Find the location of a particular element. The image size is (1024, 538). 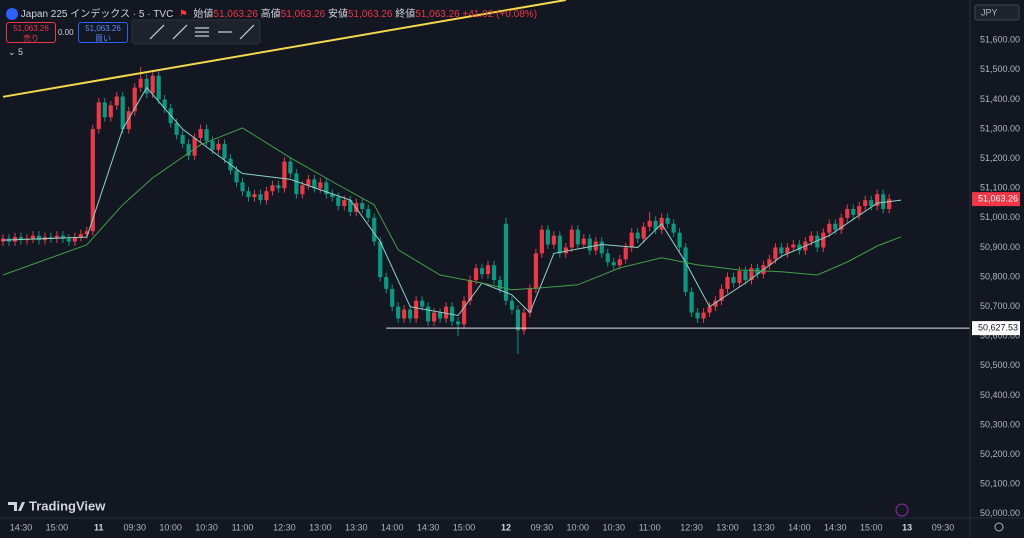

y-tick-label: 51,400.00 is located at coordinates (1000, 99).